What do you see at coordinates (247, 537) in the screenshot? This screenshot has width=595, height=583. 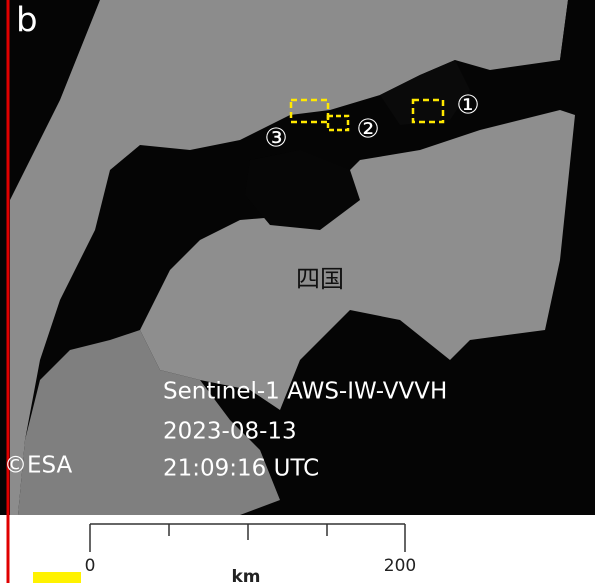 I see `scale-bar` at bounding box center [247, 537].